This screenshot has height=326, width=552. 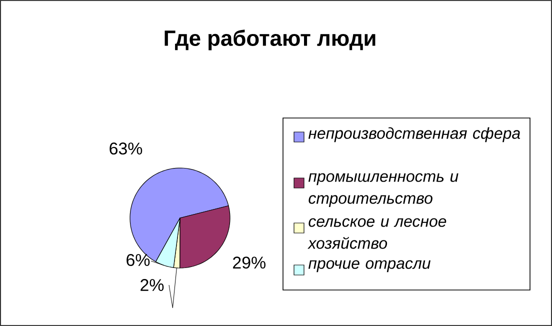 I want to click on data-label: 2%, so click(x=152, y=285).